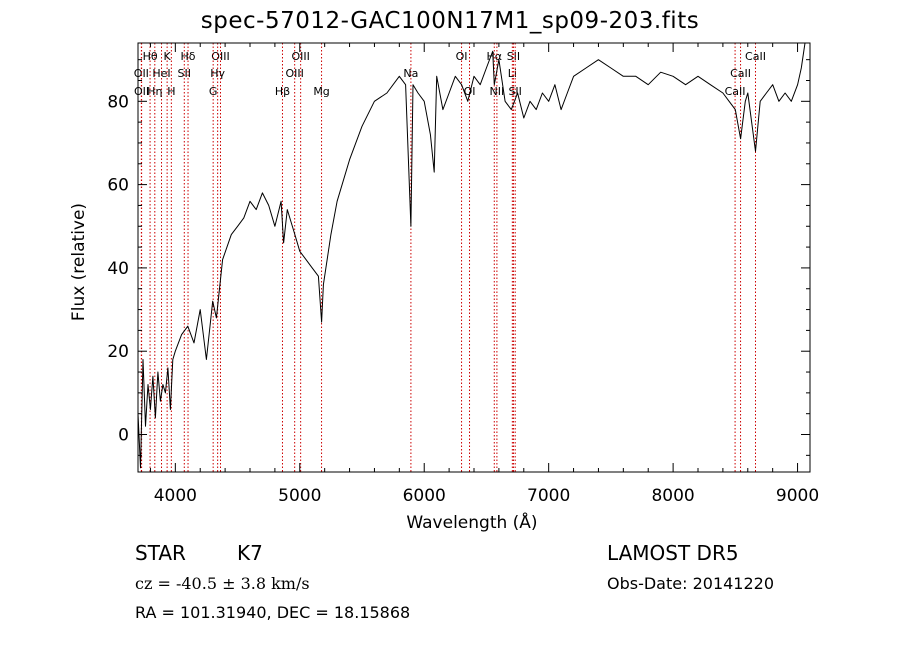  Describe the element at coordinates (222, 583) in the screenshot. I see `redshift-cz: cz = -40.5 ± 3.8 km/s` at that location.